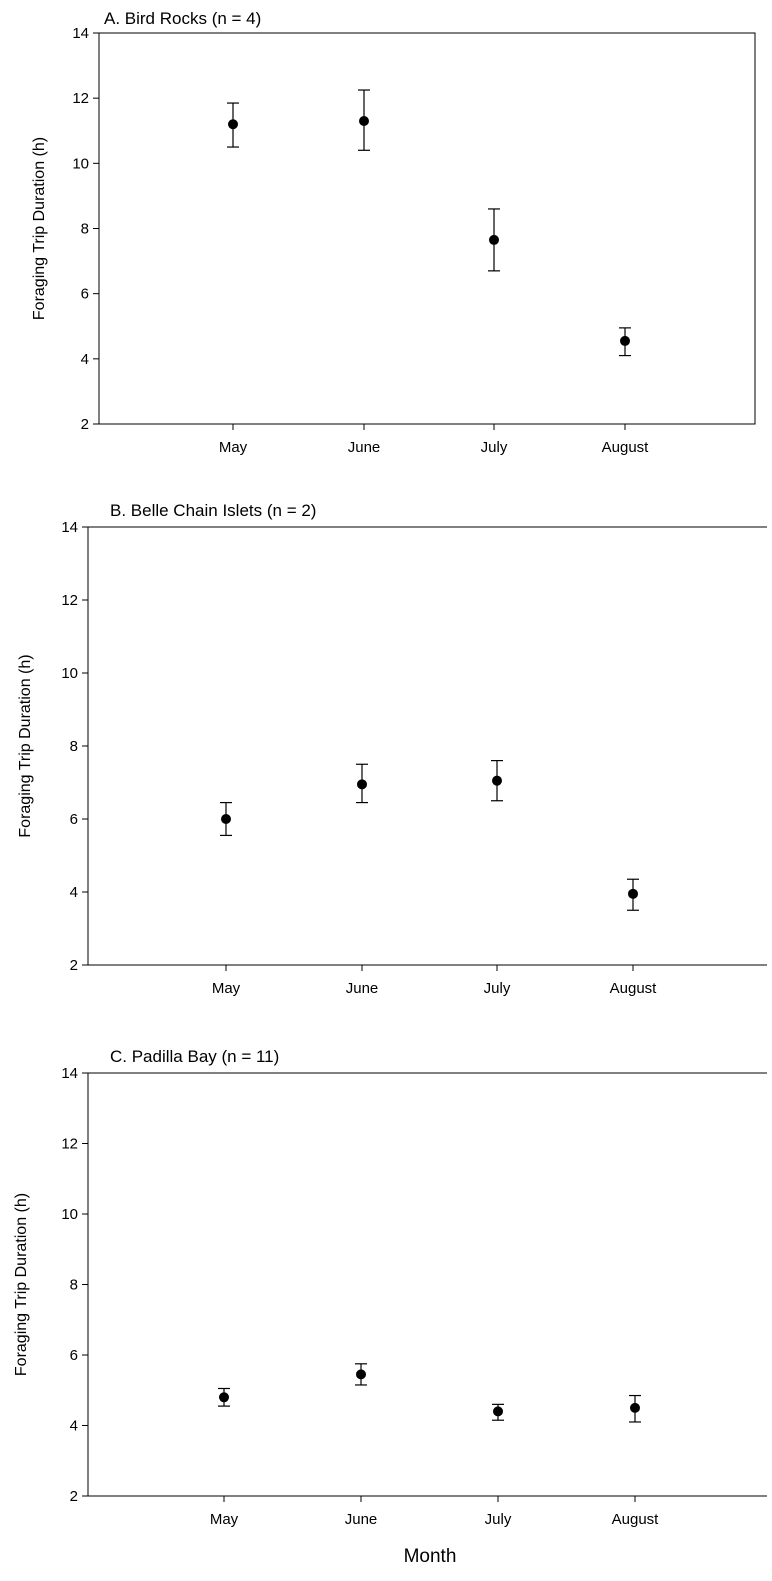 Image resolution: width=772 pixels, height=1581 pixels. I want to click on panel-title: C. Padilla Bay (n = 11), so click(194, 1056).